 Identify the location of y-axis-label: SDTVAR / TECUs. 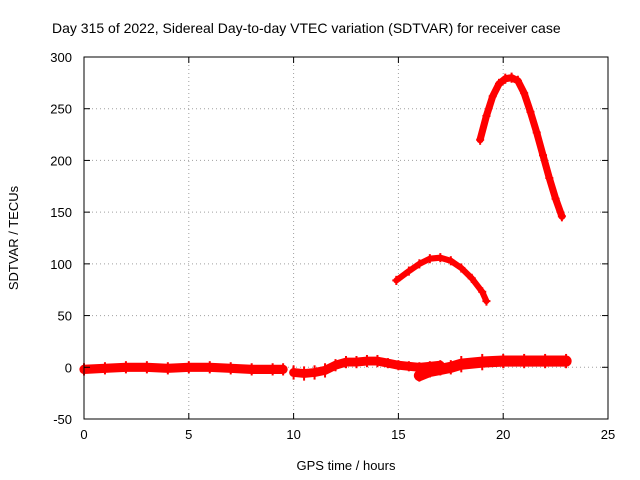
(13, 237).